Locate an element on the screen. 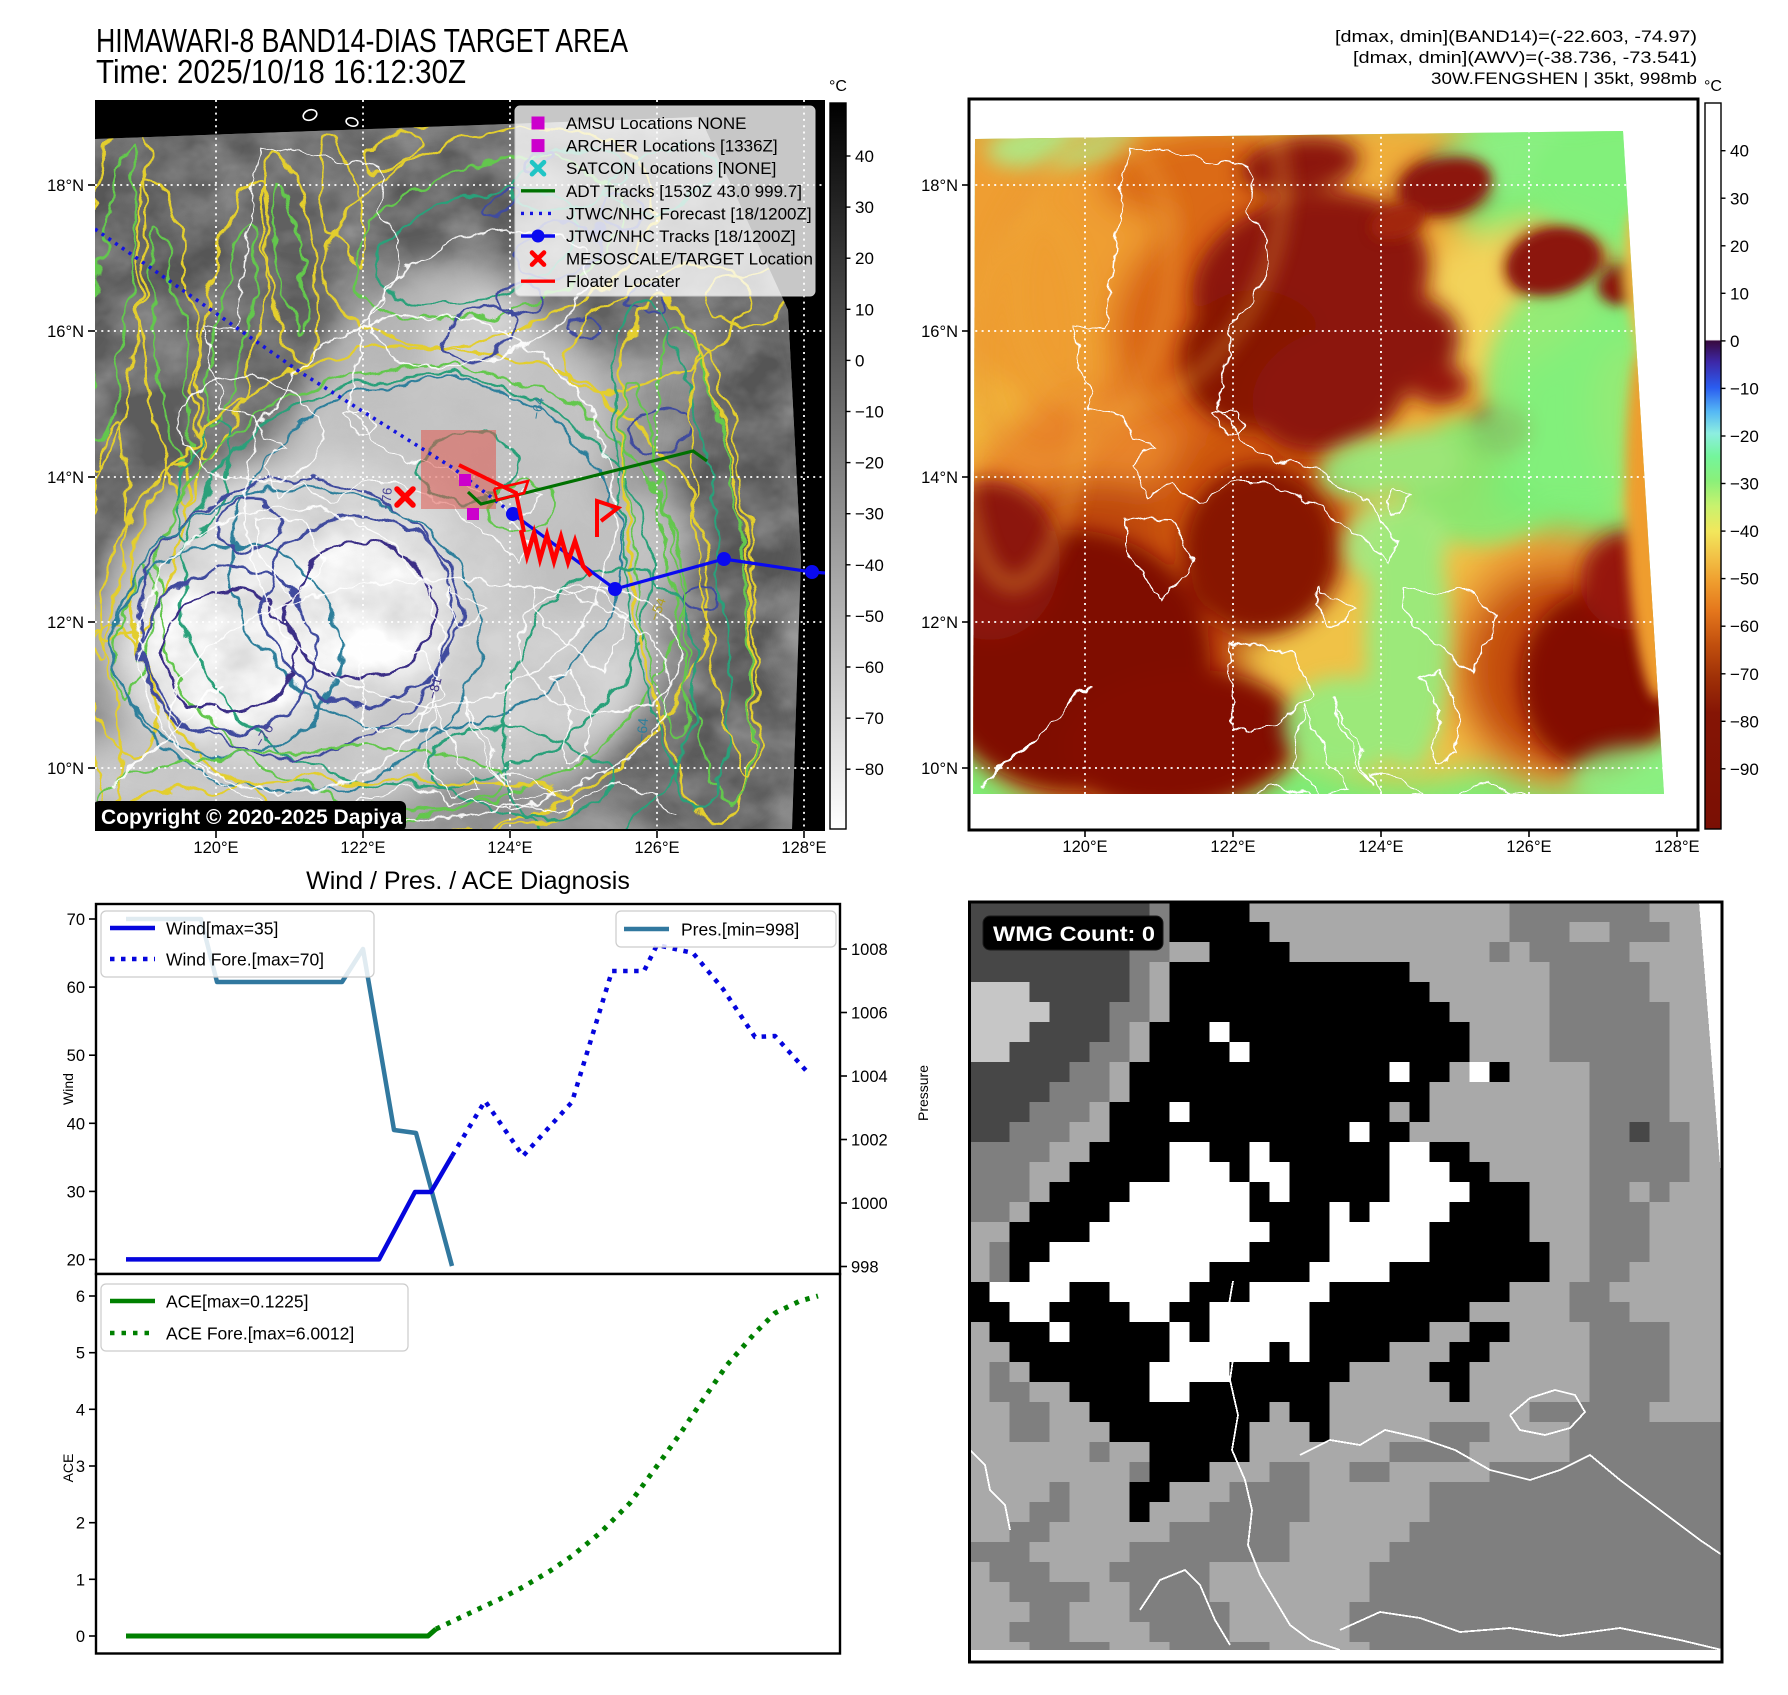  svg-text: Wind[max=35] is located at coordinates (222, 929).